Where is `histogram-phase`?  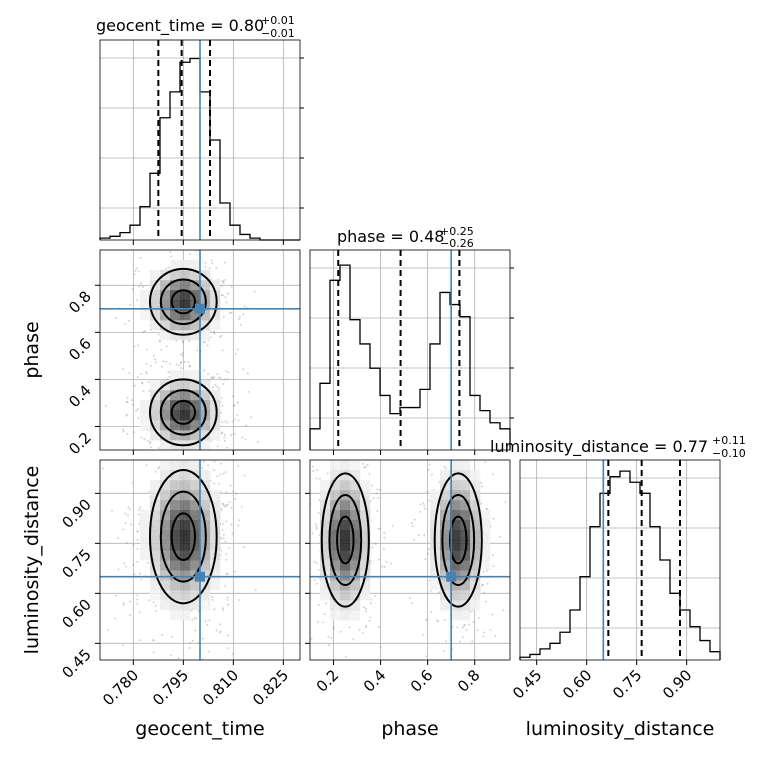
histogram-phase is located at coordinates (410, 357).